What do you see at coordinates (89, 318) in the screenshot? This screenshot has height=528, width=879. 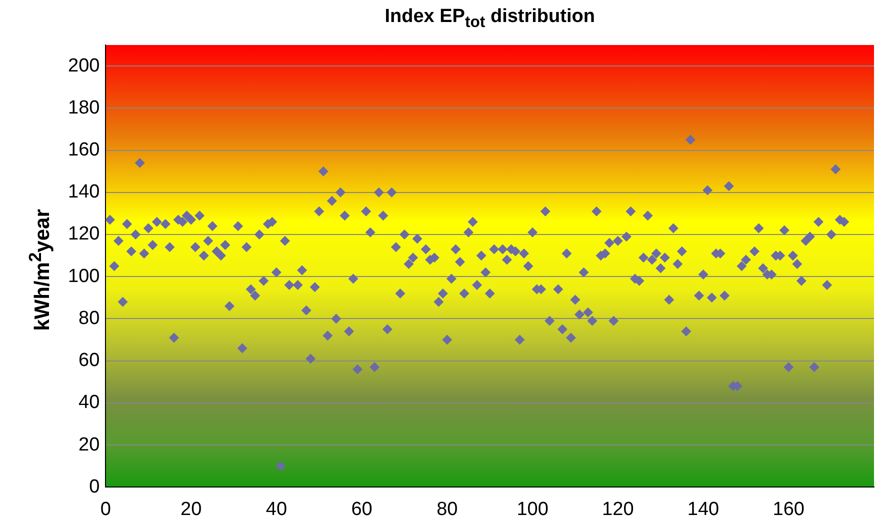 I see `y-tick-label: 80` at bounding box center [89, 318].